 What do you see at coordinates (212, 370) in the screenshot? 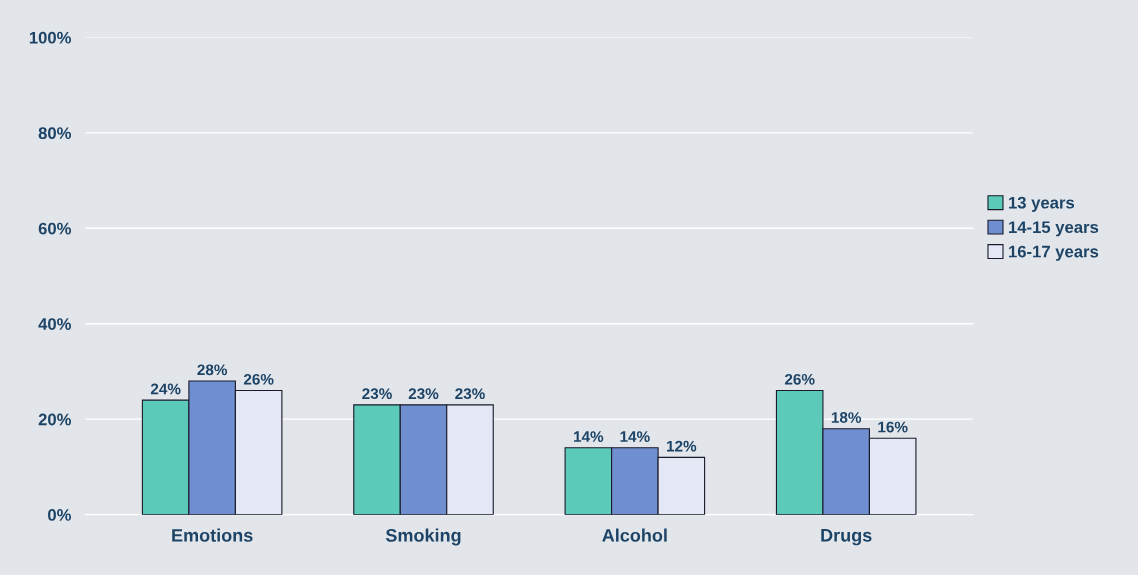
I see `text: 28%` at bounding box center [212, 370].